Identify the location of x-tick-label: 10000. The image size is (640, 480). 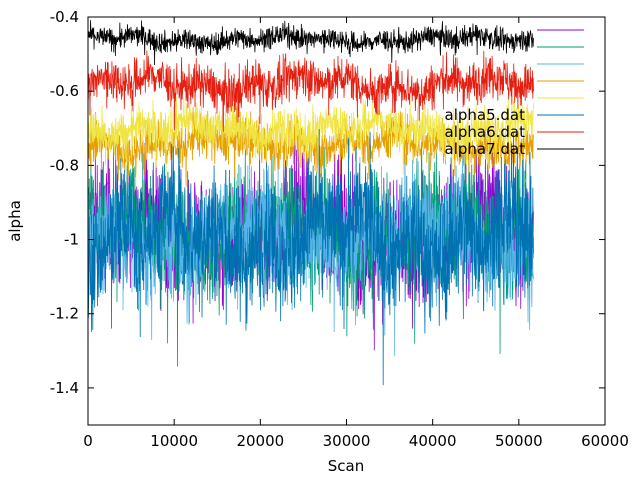
(174, 441).